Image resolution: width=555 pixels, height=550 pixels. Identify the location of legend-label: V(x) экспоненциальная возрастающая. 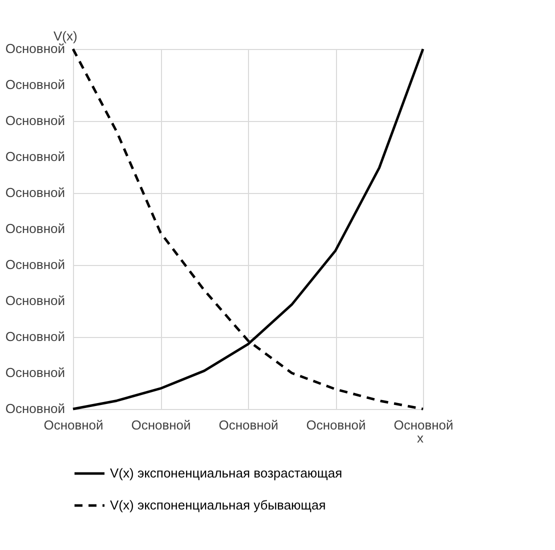
(226, 473).